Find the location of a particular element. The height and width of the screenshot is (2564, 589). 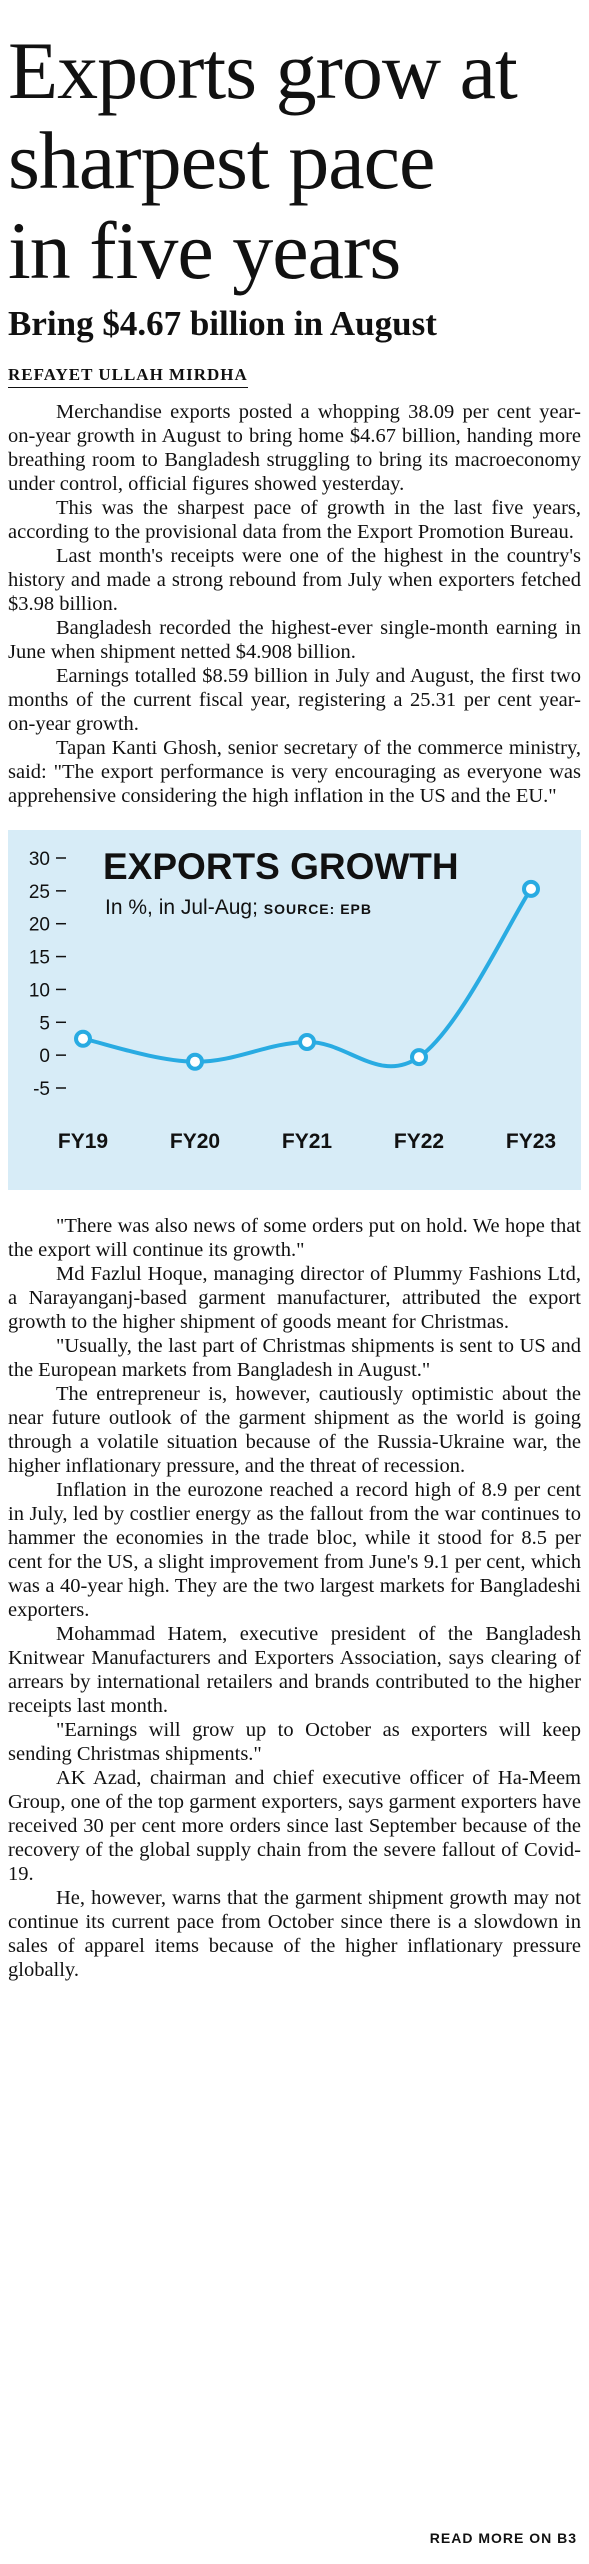

headline-line: in five years is located at coordinates (204, 250).